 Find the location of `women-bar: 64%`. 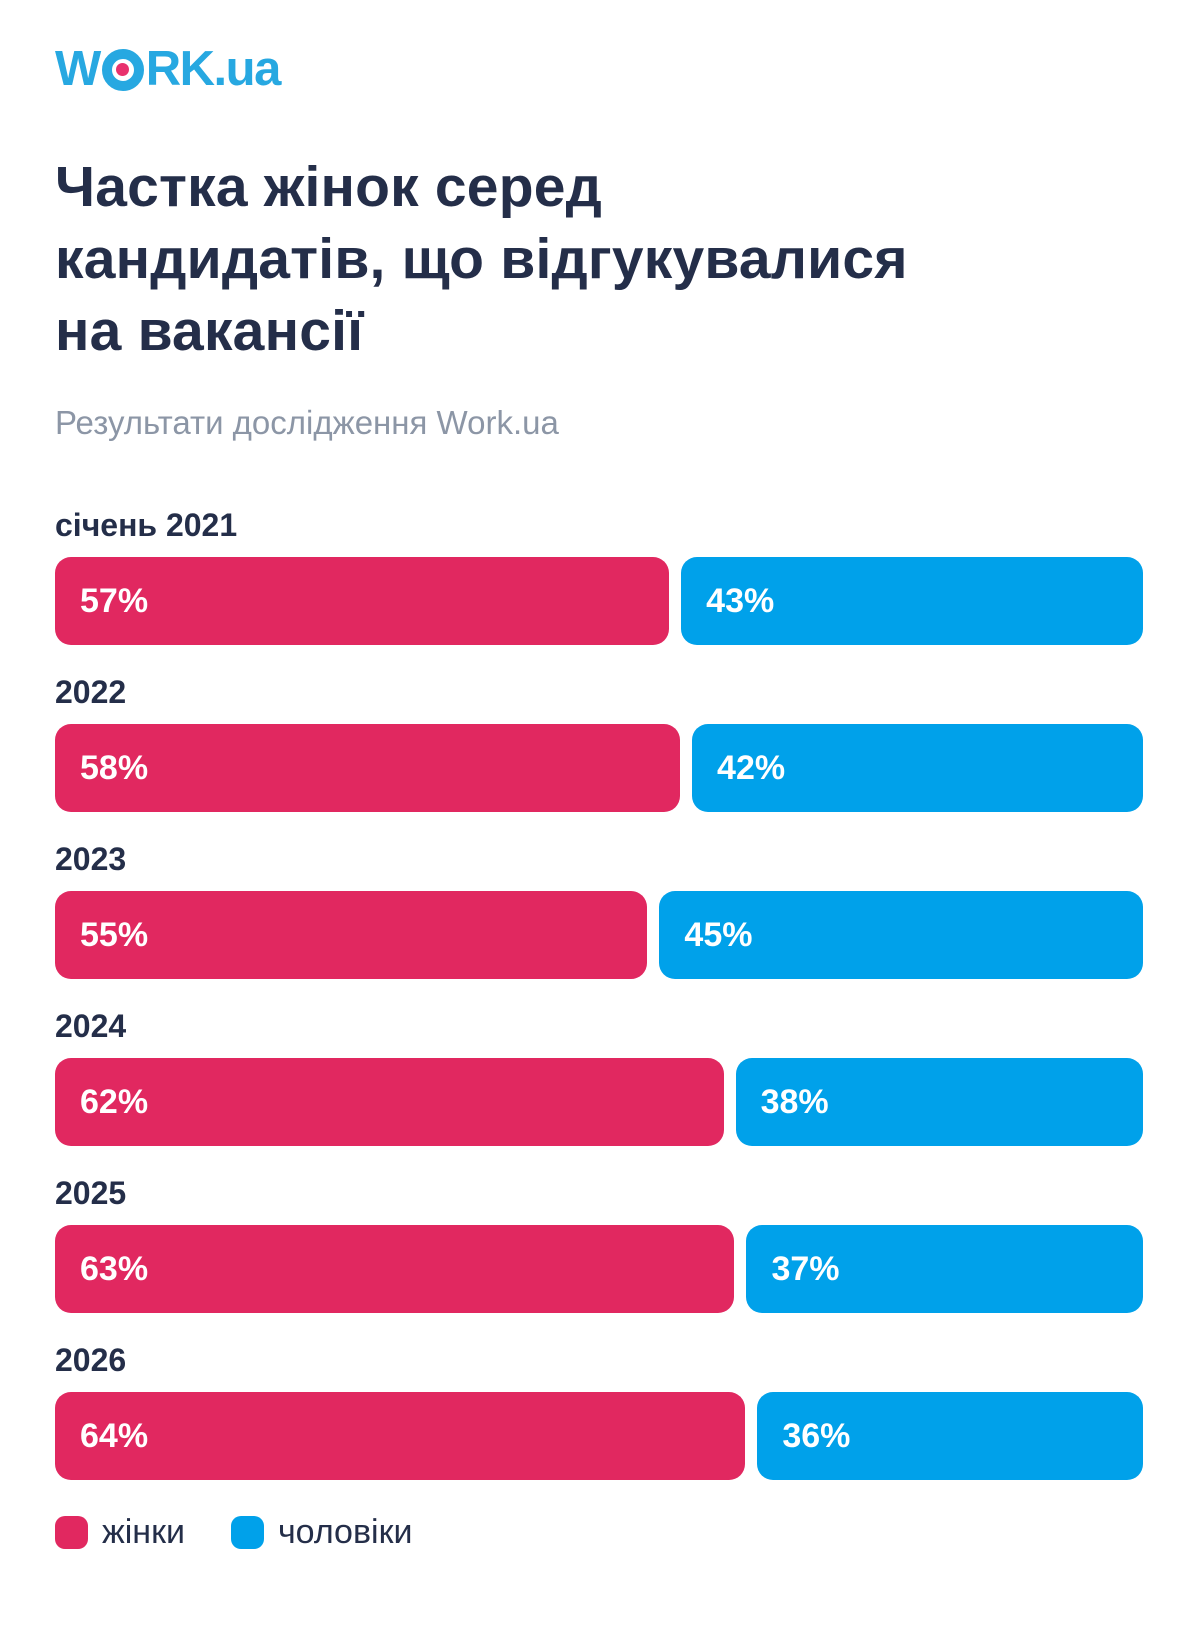

women-bar: 64% is located at coordinates (400, 1436).